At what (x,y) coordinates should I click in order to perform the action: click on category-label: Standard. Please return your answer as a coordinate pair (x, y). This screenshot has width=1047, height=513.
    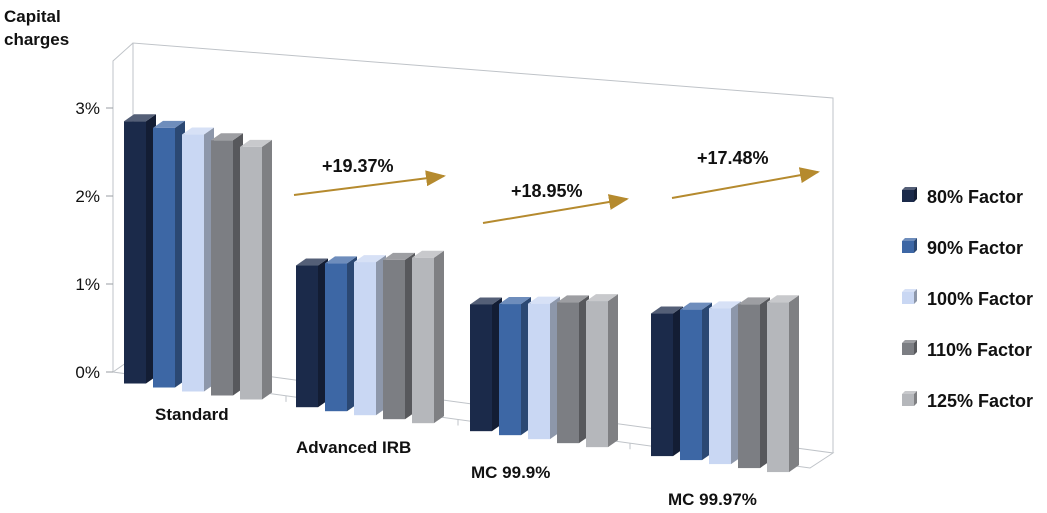
    Looking at the image, I should click on (192, 414).